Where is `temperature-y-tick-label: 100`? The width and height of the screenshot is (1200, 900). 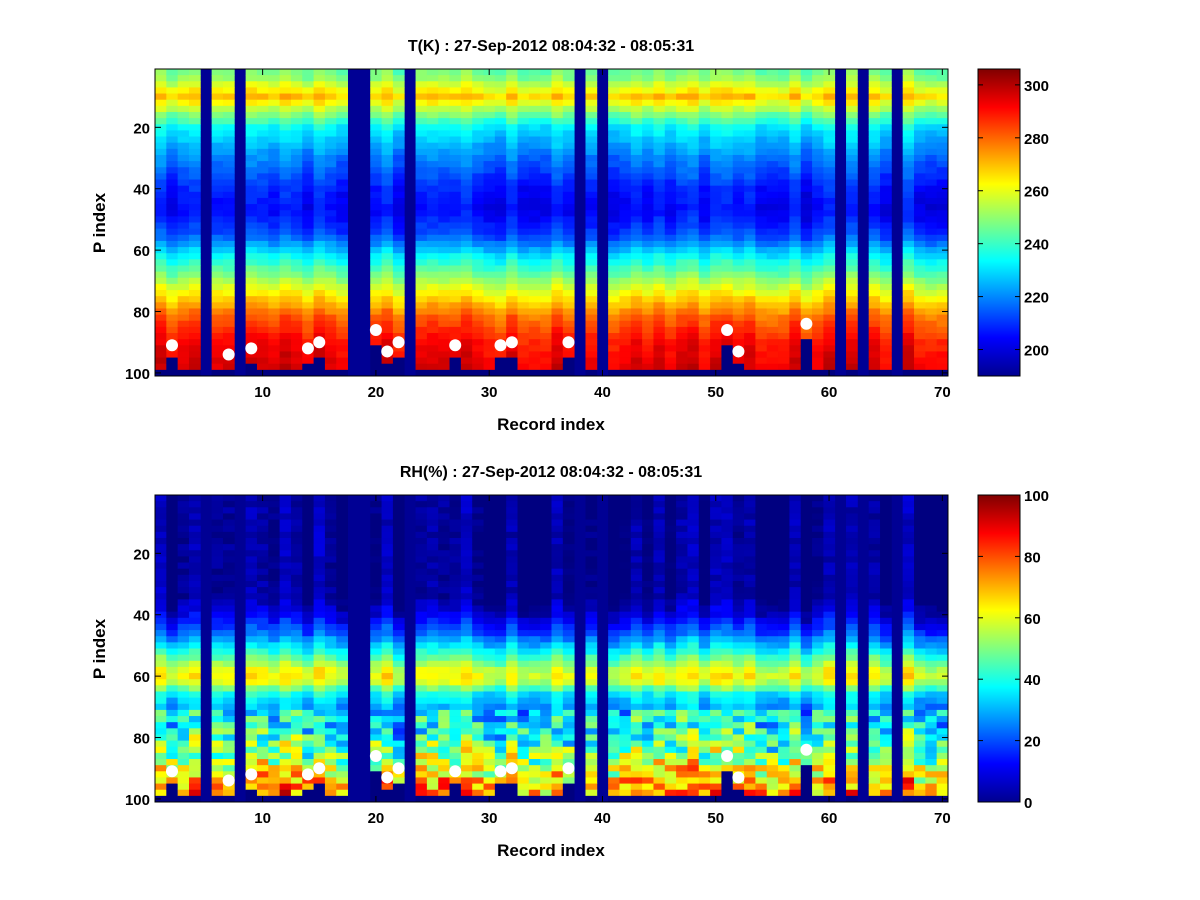
temperature-y-tick-label: 100 is located at coordinates (137, 374).